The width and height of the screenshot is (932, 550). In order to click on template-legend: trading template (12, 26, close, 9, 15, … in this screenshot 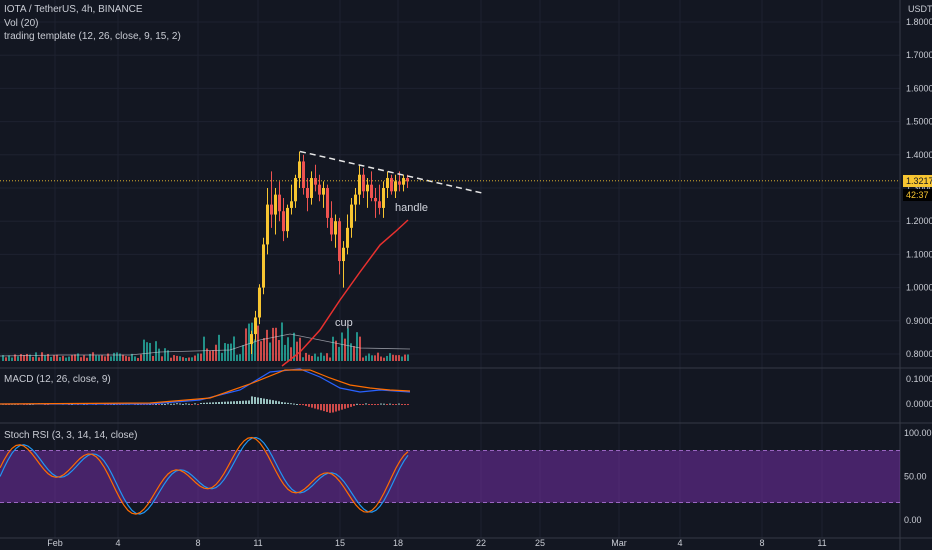, I will do `click(92, 36)`.